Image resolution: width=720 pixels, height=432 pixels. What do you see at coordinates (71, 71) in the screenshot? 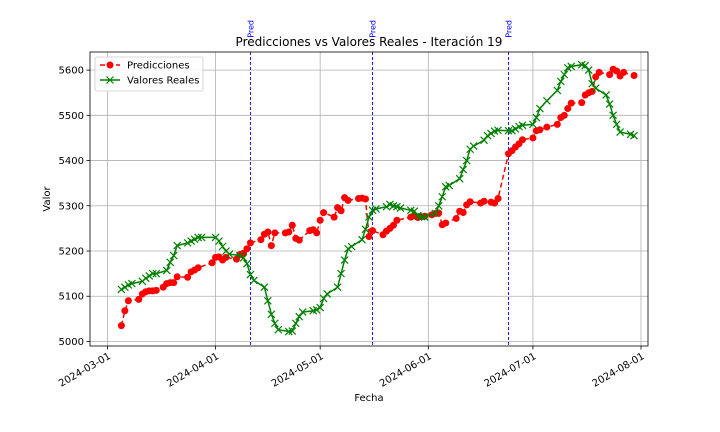
I see `y-tick-label: 5600` at bounding box center [71, 71].